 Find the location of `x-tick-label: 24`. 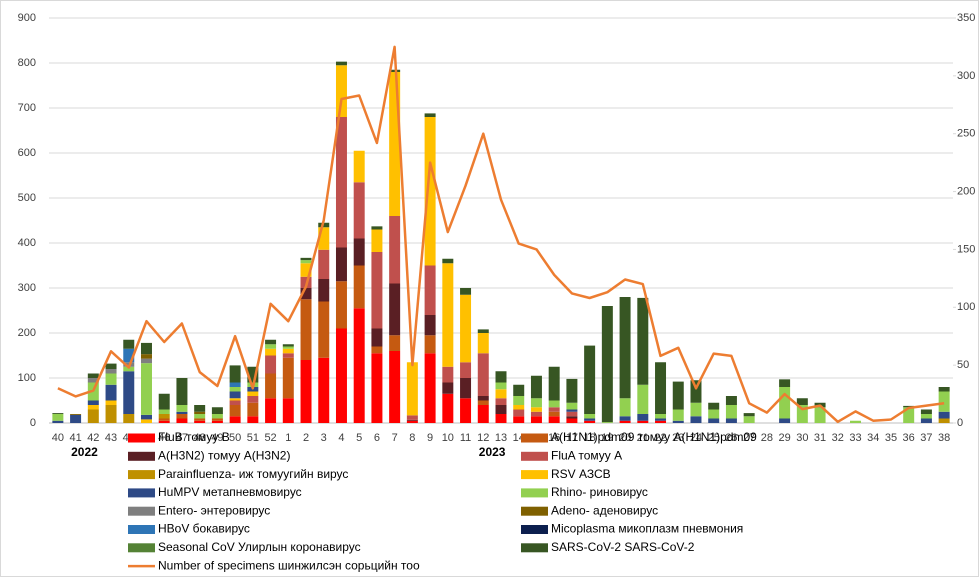

x-tick-label: 24 is located at coordinates (696, 438).